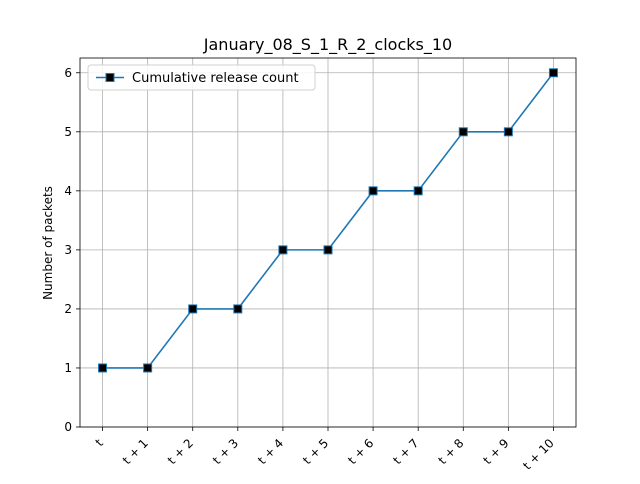 The image size is (640, 484). Describe the element at coordinates (110, 77) in the screenshot. I see `legend-marker-sample` at that location.